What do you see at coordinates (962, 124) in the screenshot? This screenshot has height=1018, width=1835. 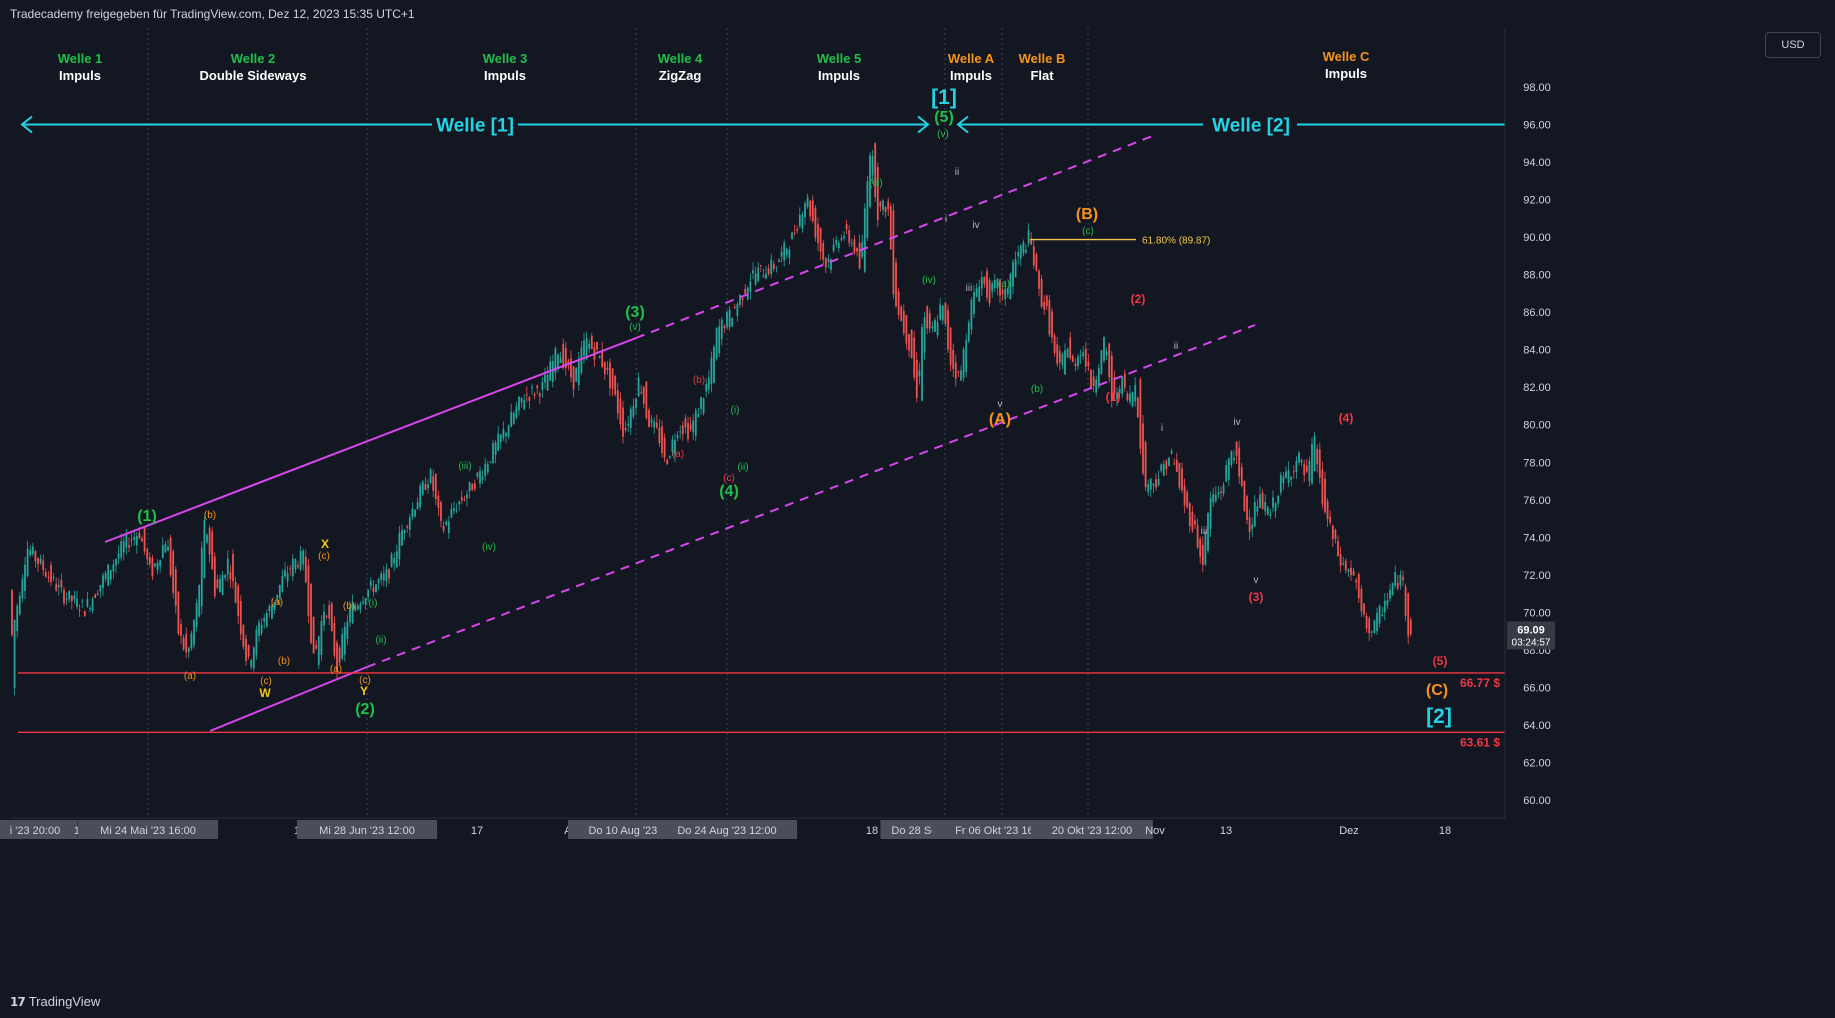 I see `arrow-left-icon` at bounding box center [962, 124].